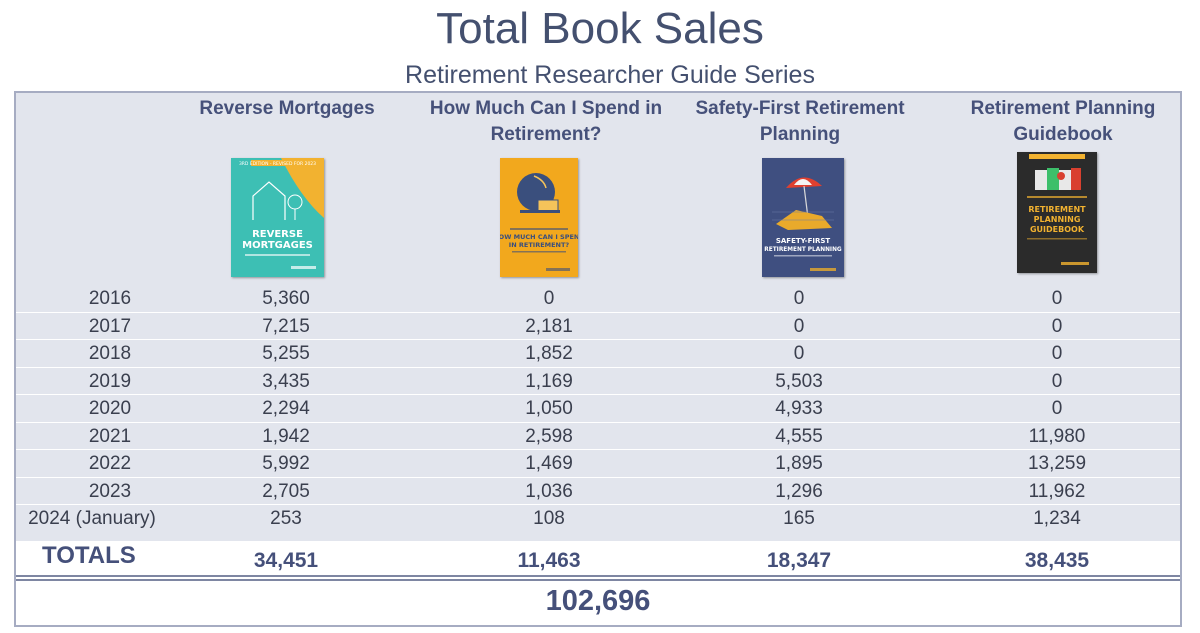  Describe the element at coordinates (89, 555) in the screenshot. I see `totals-label: TOTALS` at that location.